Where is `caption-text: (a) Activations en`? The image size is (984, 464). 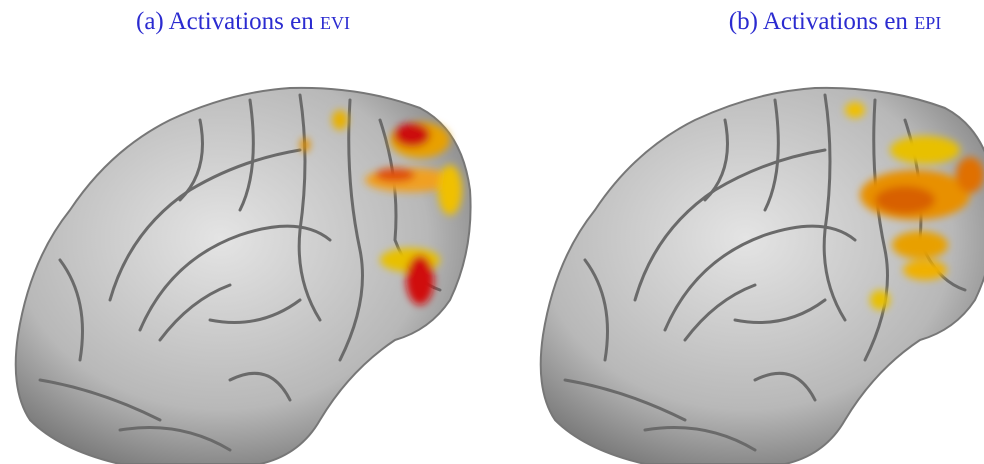 caption-text: (a) Activations en is located at coordinates (225, 21).